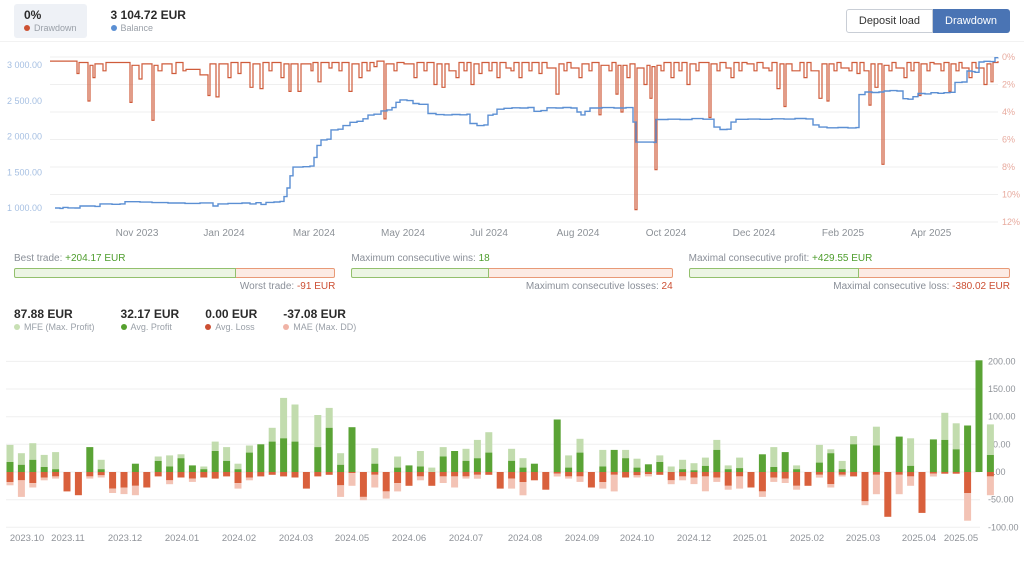  I want to click on mfe-legend-dot-icon, so click(17, 327).